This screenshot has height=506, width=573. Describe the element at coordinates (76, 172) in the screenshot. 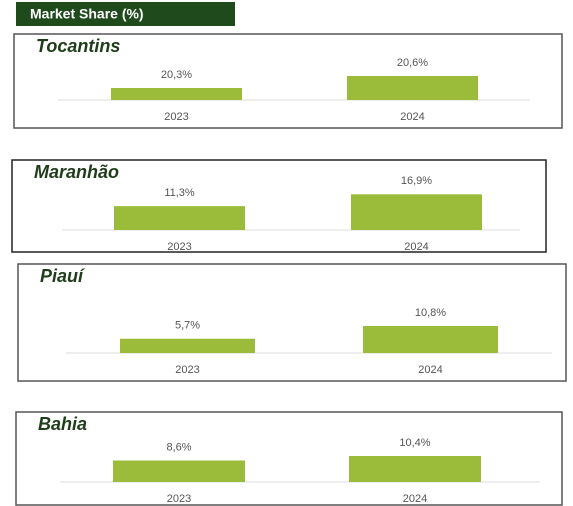

I see `chart-title: Maranhão` at that location.